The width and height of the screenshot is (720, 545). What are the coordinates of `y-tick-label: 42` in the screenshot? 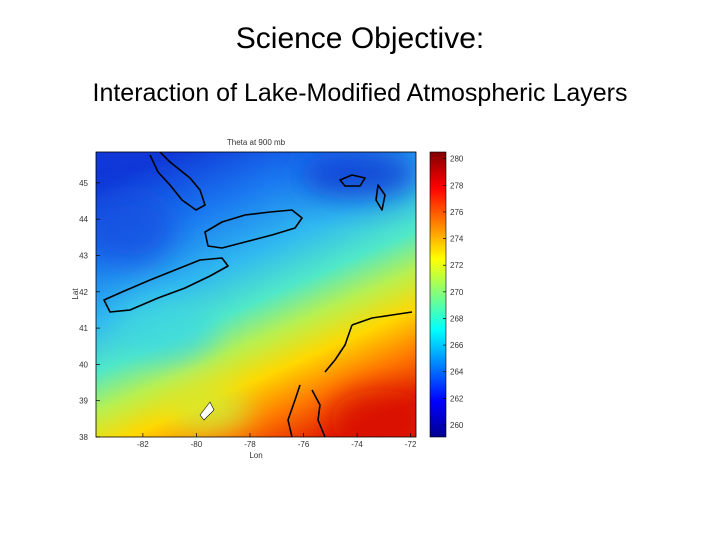 It's located at (83, 292).